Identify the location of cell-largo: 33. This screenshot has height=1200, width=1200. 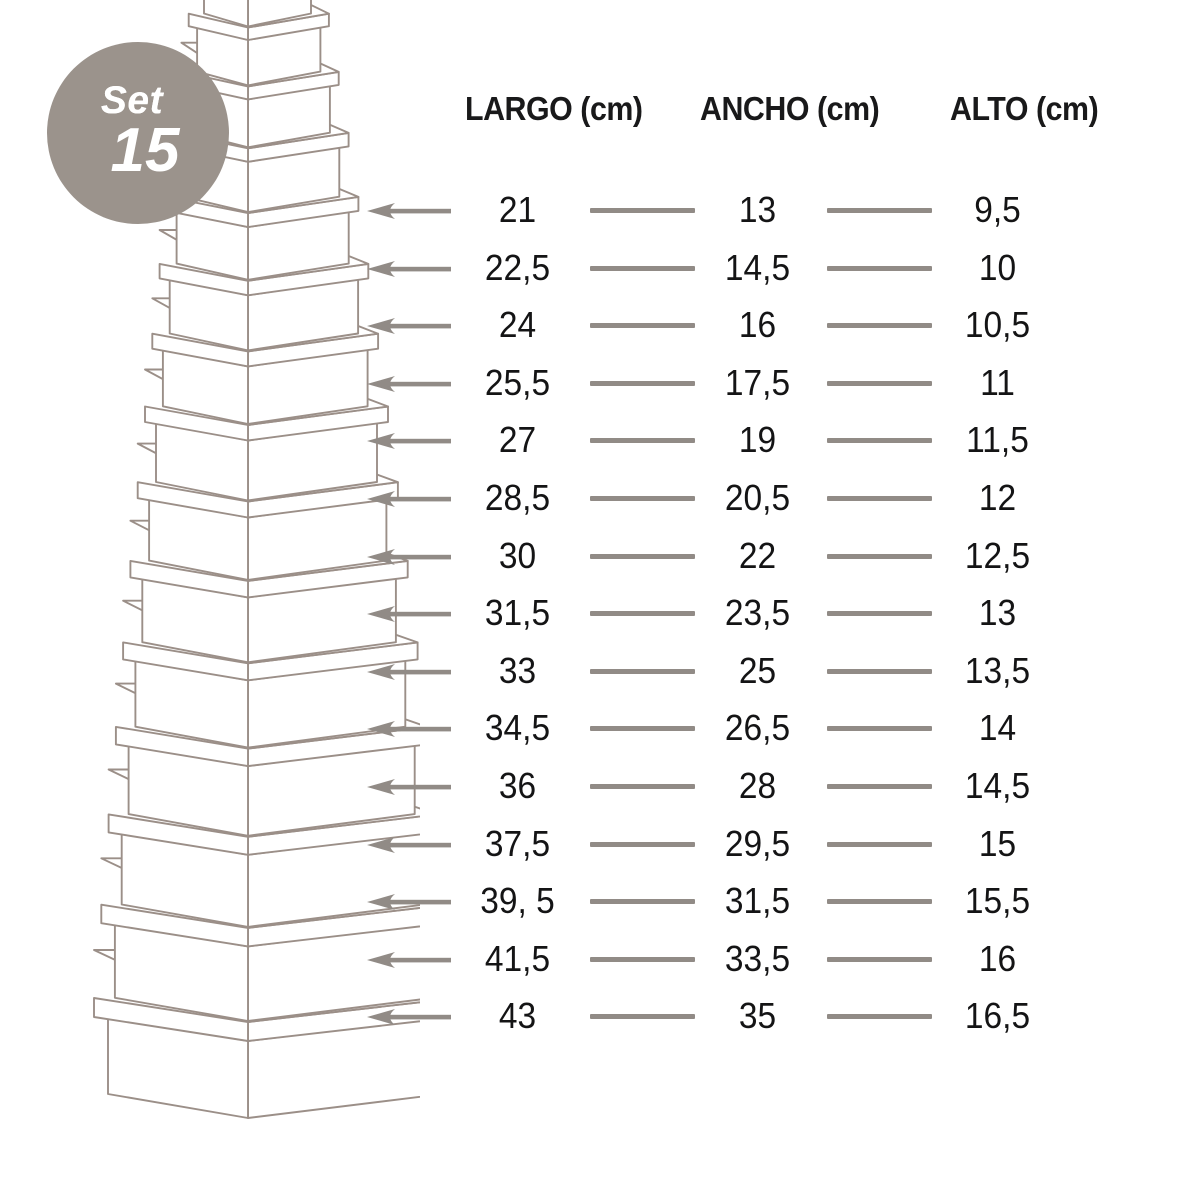
(517, 670).